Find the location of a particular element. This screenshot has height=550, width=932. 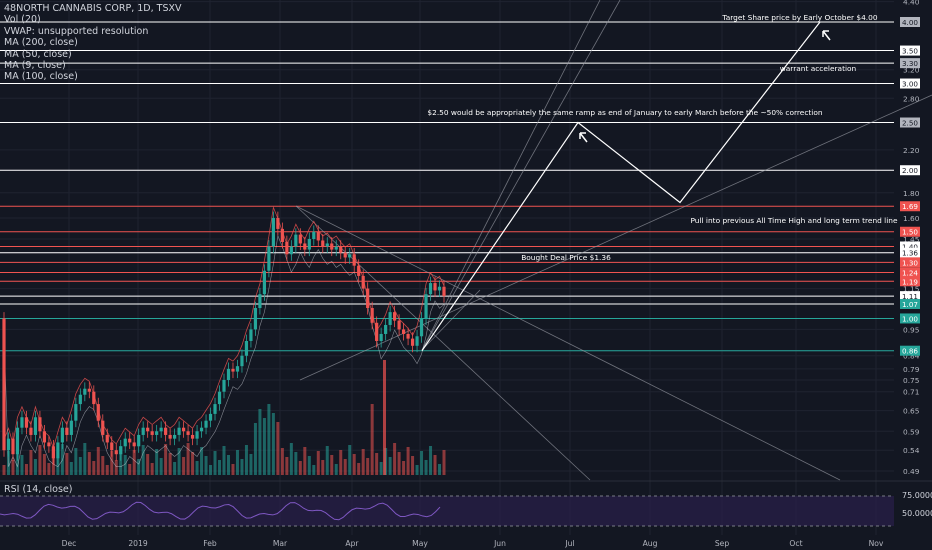

price-badge-label: 1.50 is located at coordinates (910, 232).